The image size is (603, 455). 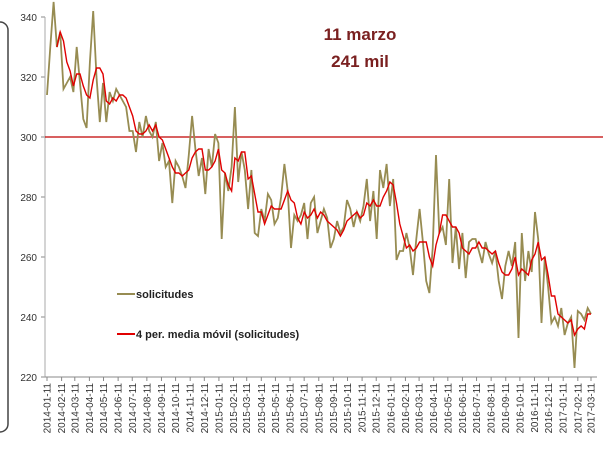 I want to click on x-tick-label: 2016-12-11, so click(x=549, y=408).